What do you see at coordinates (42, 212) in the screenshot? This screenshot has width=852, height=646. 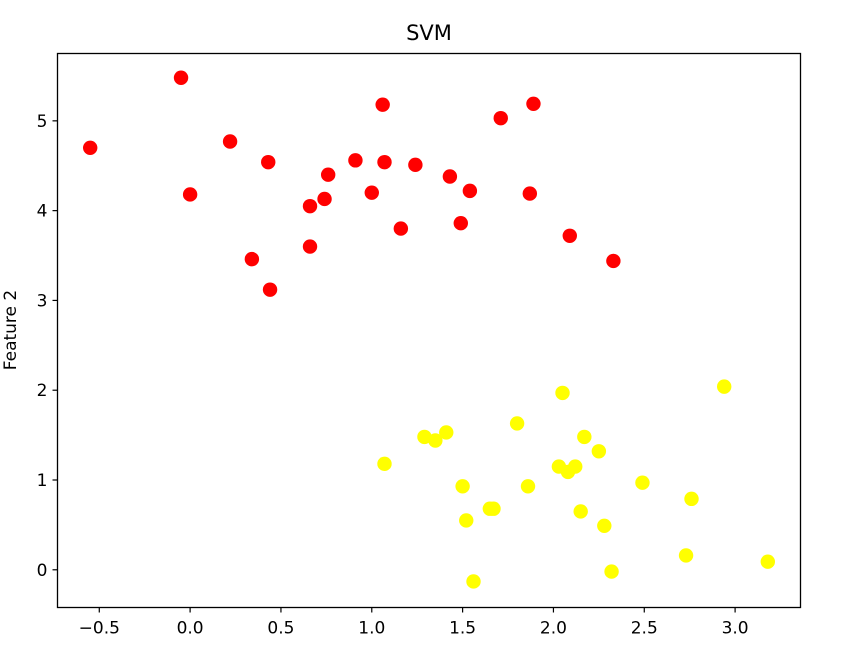 I see `y-tick-label: 4` at bounding box center [42, 212].